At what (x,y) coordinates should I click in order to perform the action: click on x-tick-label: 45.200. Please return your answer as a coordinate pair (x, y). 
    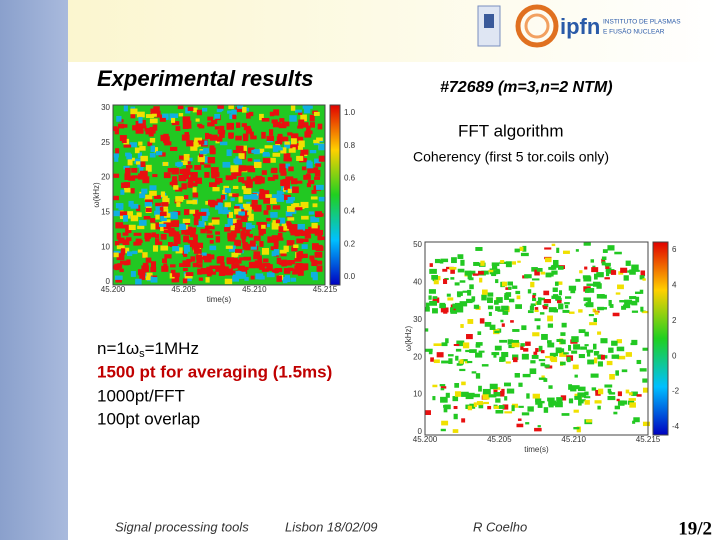
    Looking at the image, I should click on (113, 289).